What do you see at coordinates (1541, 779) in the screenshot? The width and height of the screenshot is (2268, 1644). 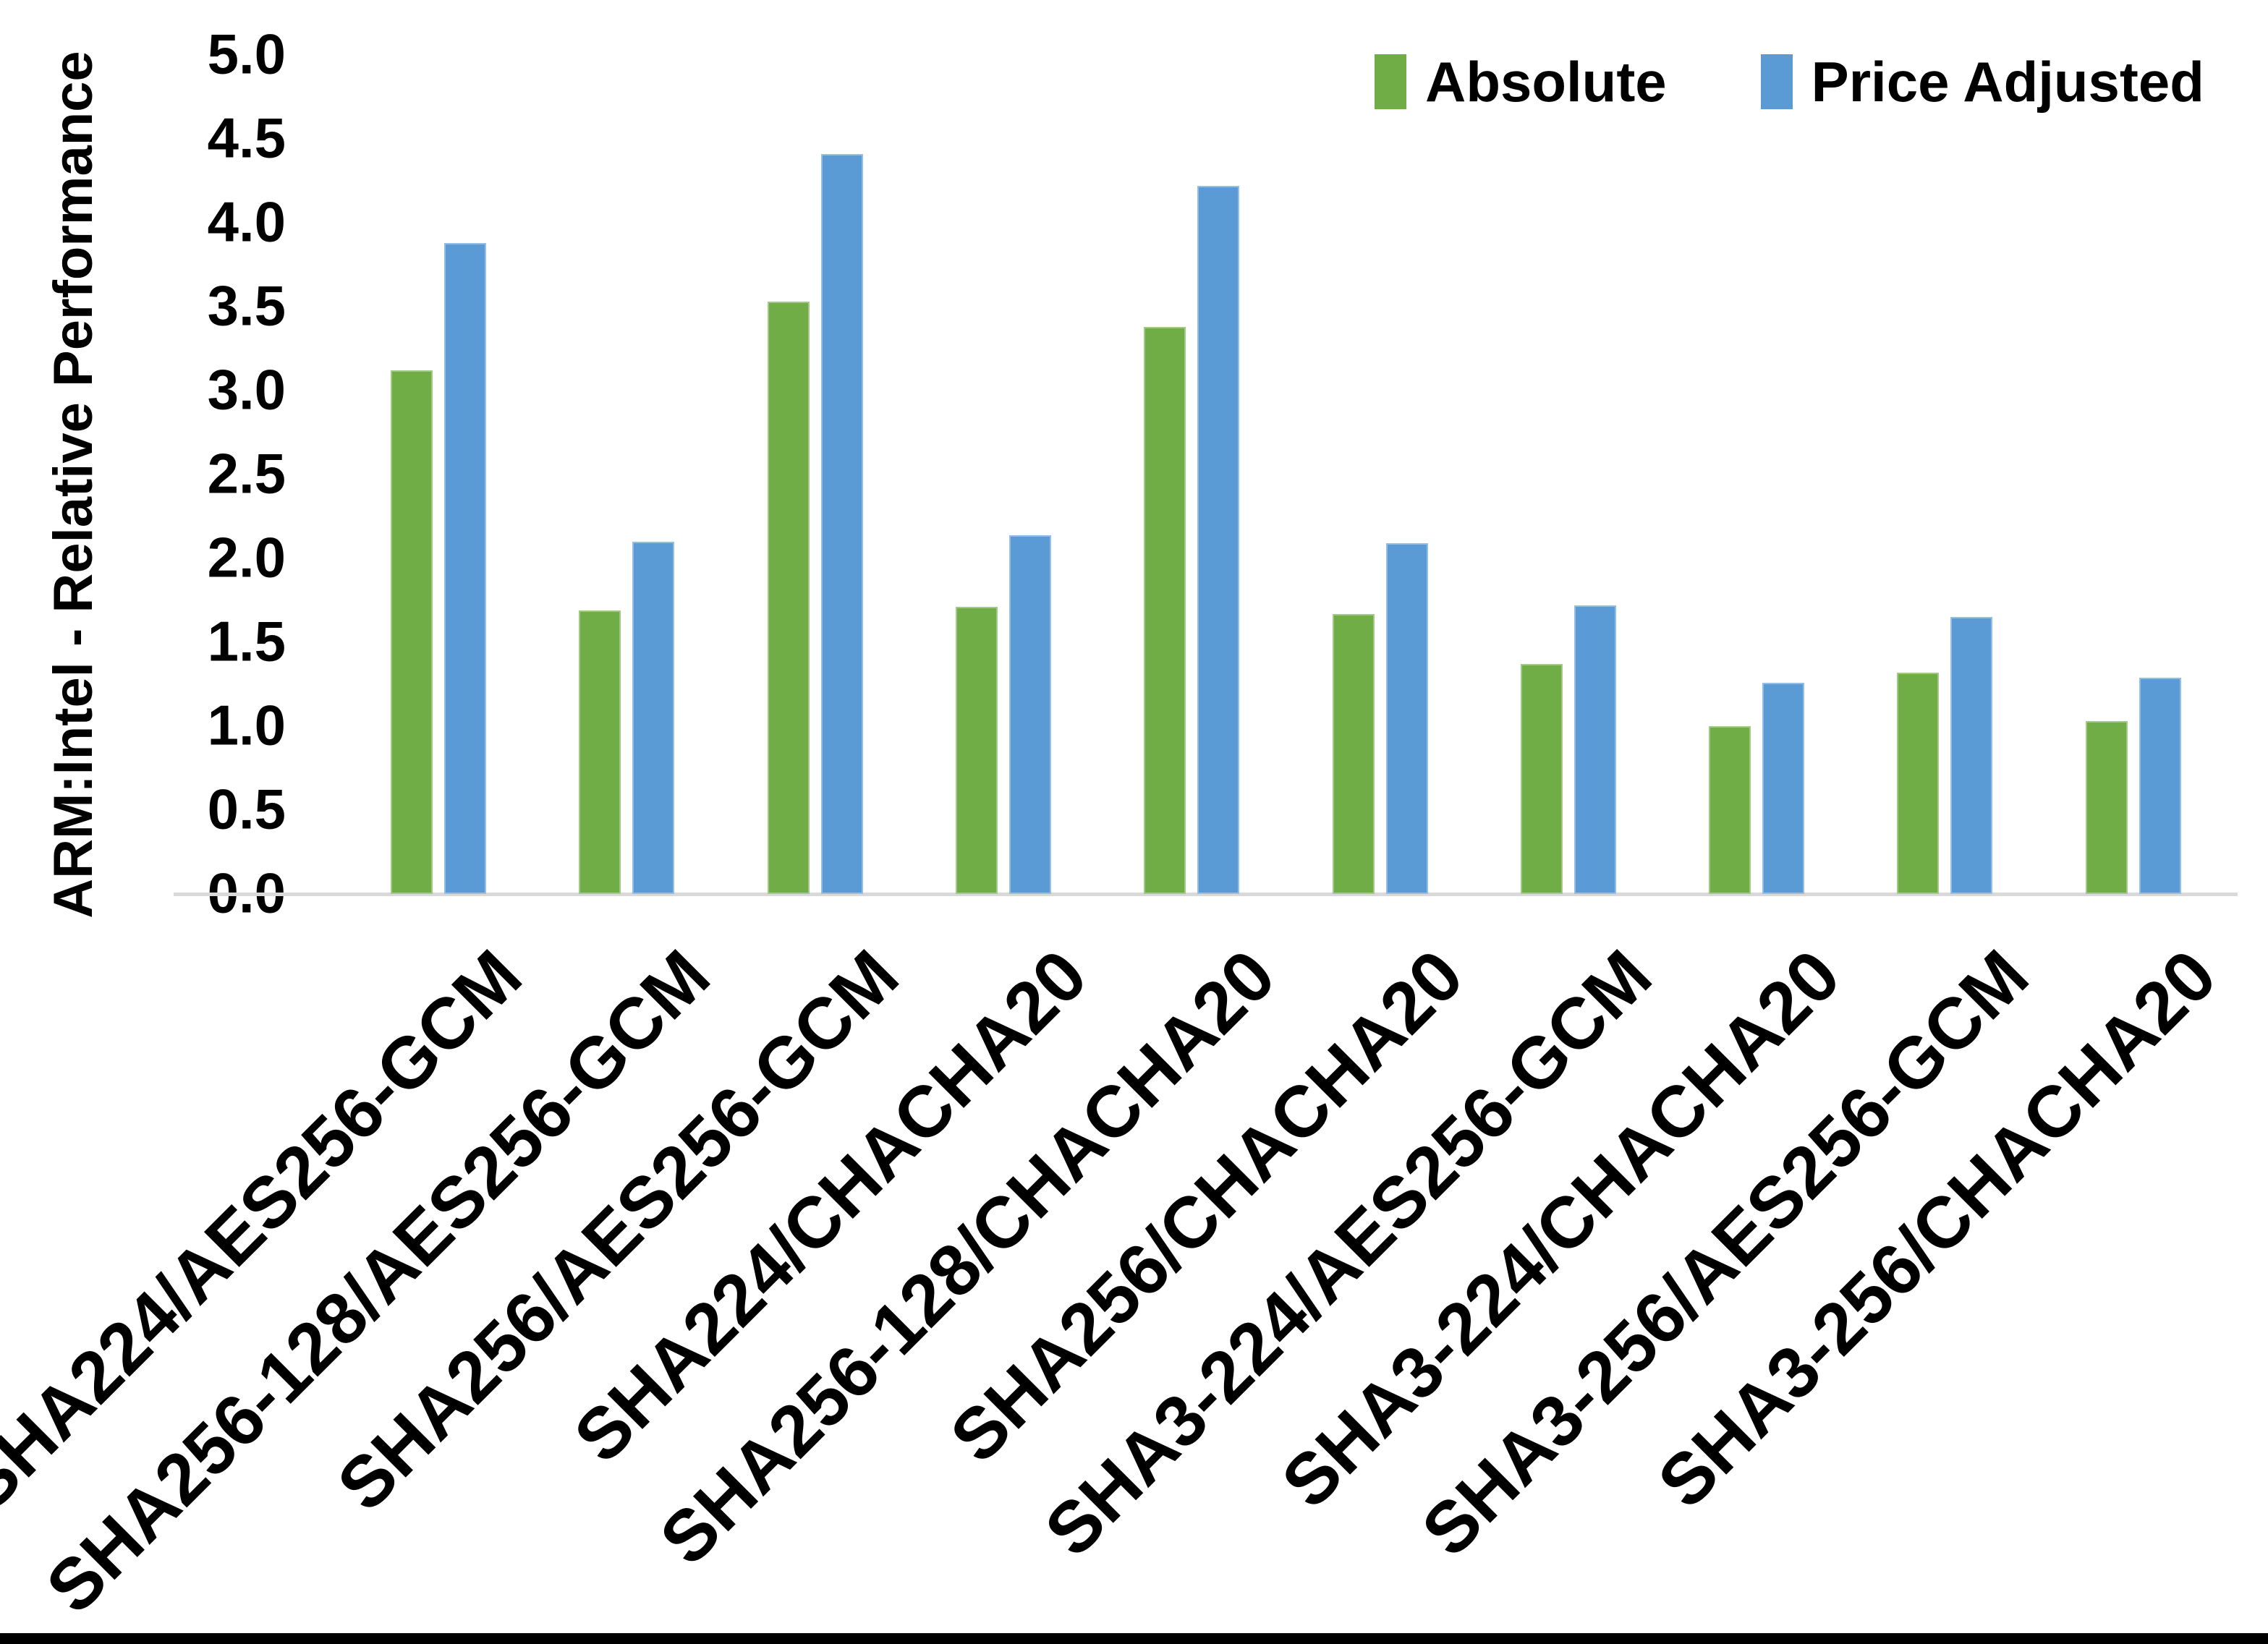 I see `bar-absolute-sha3-224-aes256-gcm` at bounding box center [1541, 779].